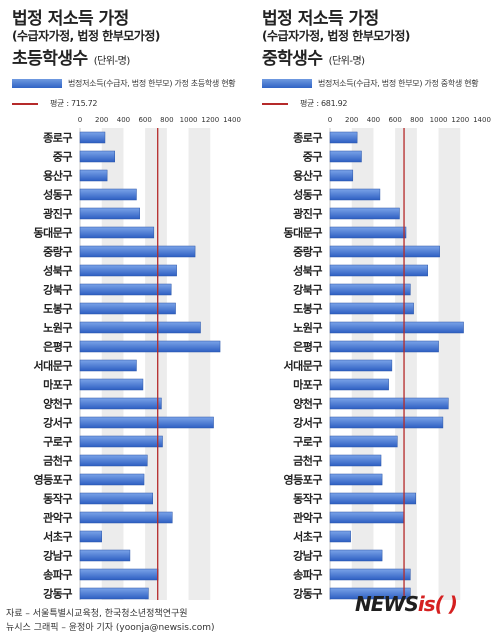 Image resolution: width=500 pixels, height=639 pixels. I want to click on legend-bar-entry: 법정저소득(수급자, 법정 한부모) 가정 중학생 현황, so click(370, 83).